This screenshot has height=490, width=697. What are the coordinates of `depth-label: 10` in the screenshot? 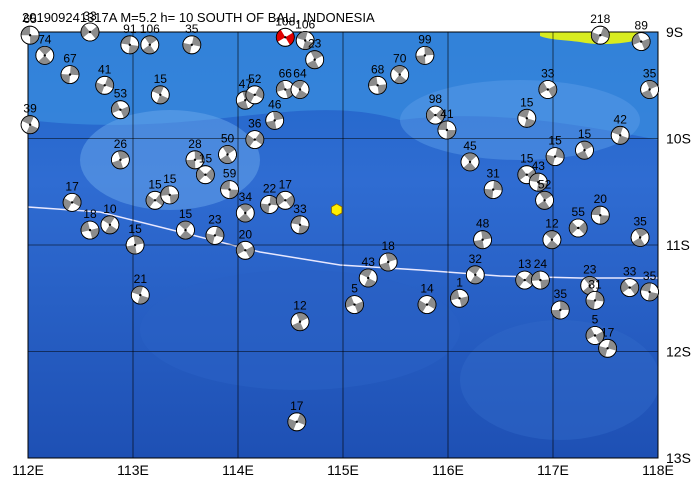 It's located at (110, 209).